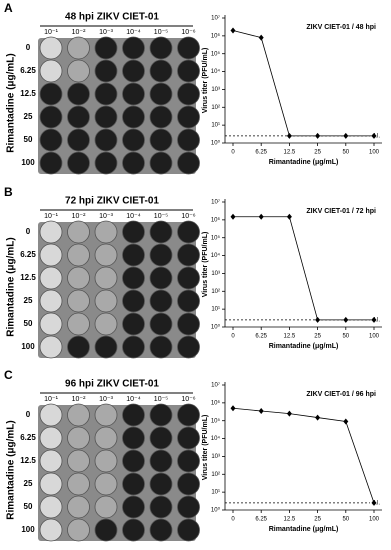 This screenshot has height=550, width=391. Describe the element at coordinates (341, 211) in the screenshot. I see `chart-title: ZIKV CIET-01 / 72 hpi` at that location.